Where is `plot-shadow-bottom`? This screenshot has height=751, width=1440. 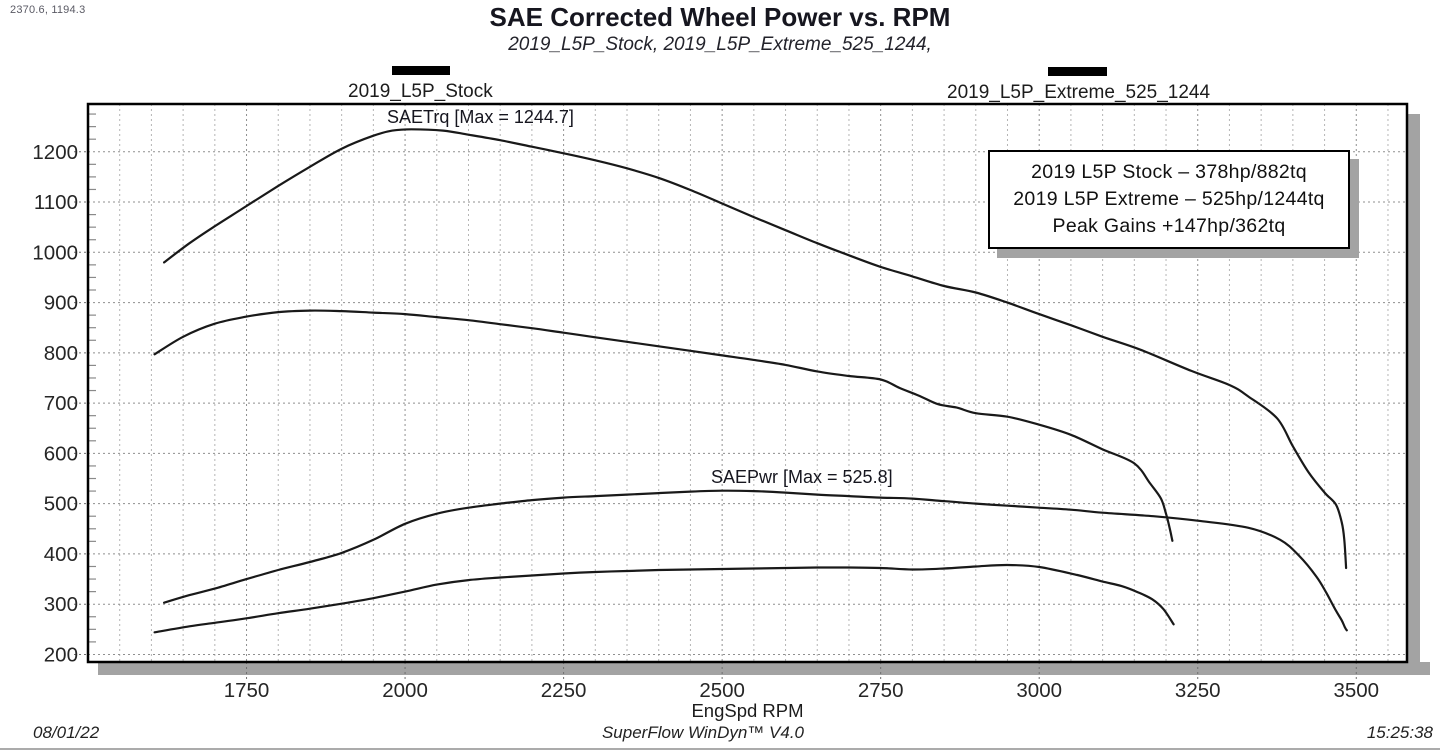
plot-shadow-bottom is located at coordinates (764, 668).